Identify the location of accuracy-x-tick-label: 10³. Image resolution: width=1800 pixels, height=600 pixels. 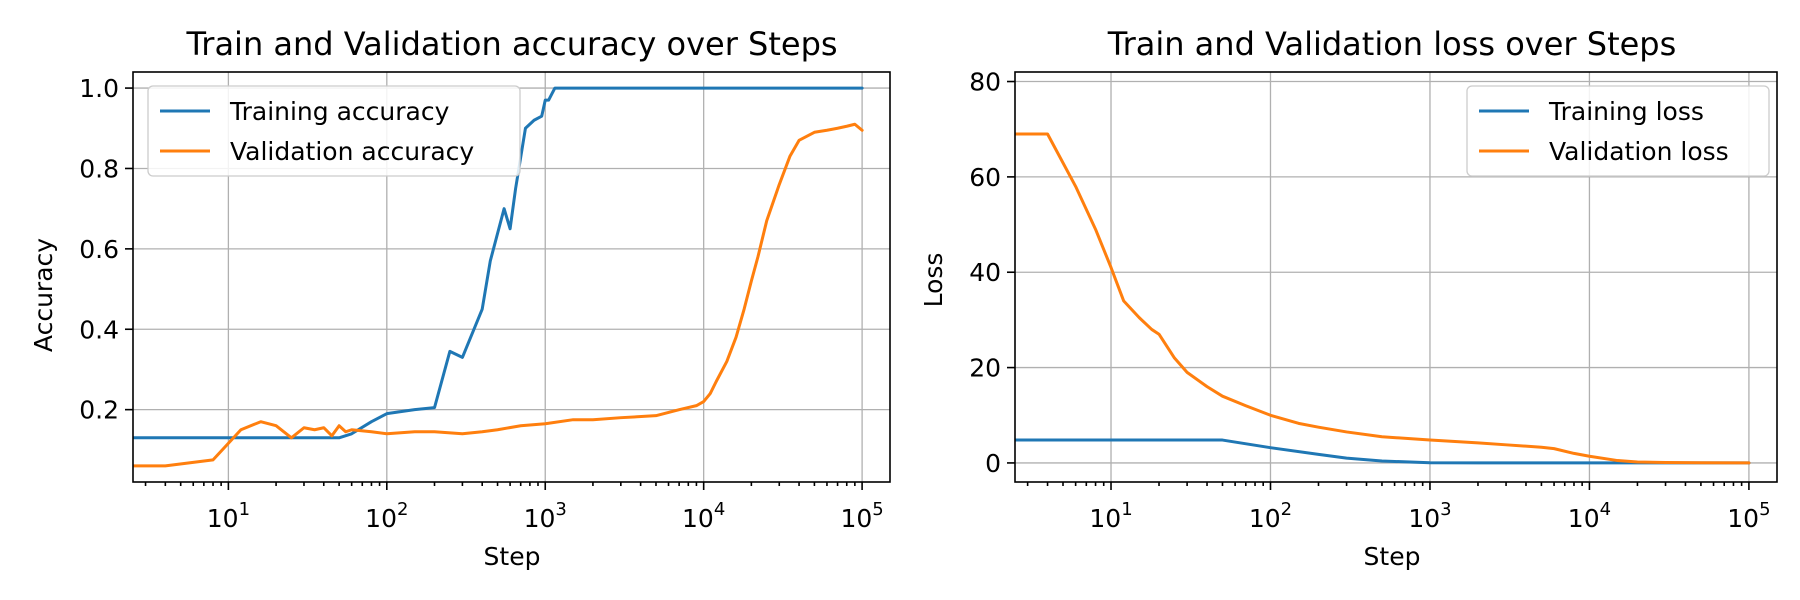
(545, 516).